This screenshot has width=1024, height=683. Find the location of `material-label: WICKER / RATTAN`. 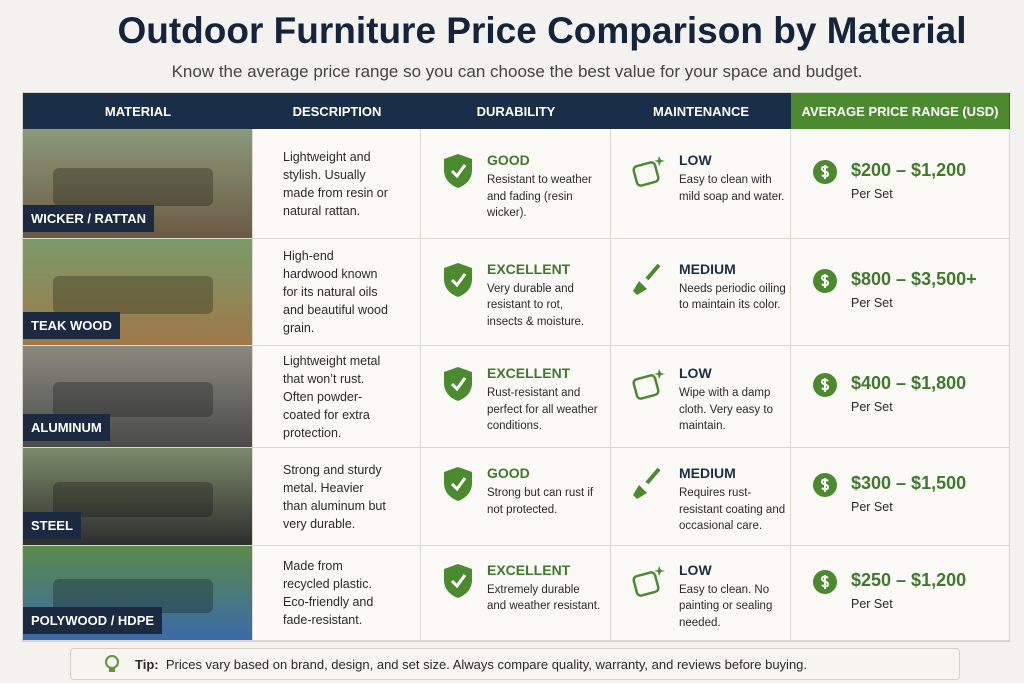

material-label: WICKER / RATTAN is located at coordinates (89, 218).